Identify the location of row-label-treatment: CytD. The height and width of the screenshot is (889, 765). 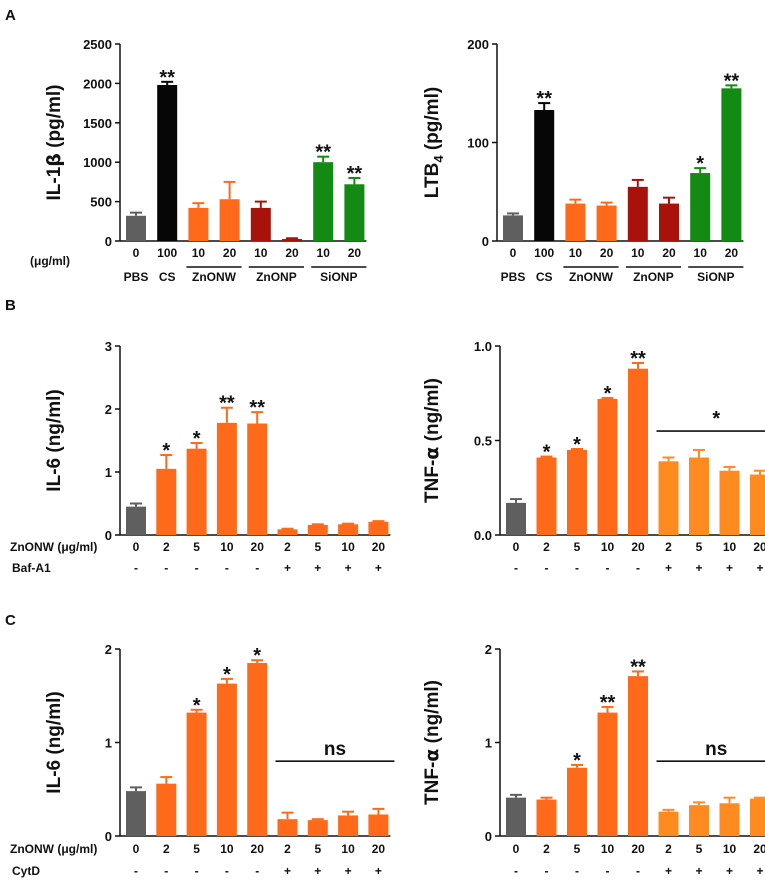
(26, 871).